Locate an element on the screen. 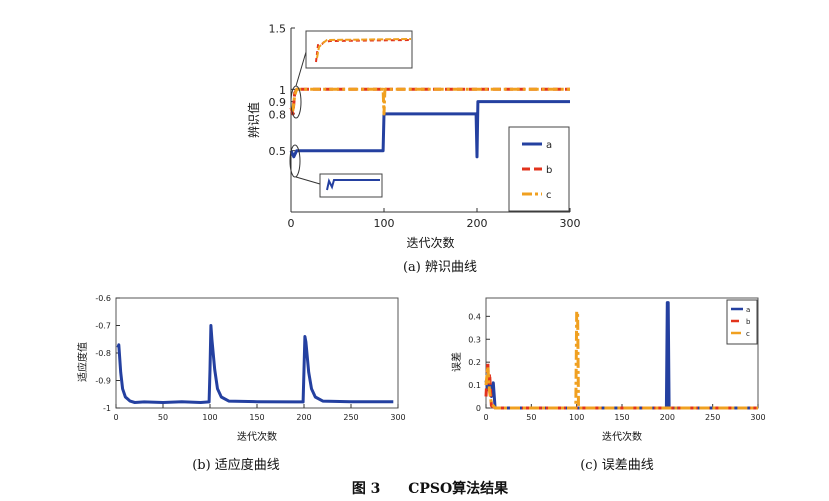 This screenshot has width=829, height=501. y-tick-label: 0 is located at coordinates (478, 408).